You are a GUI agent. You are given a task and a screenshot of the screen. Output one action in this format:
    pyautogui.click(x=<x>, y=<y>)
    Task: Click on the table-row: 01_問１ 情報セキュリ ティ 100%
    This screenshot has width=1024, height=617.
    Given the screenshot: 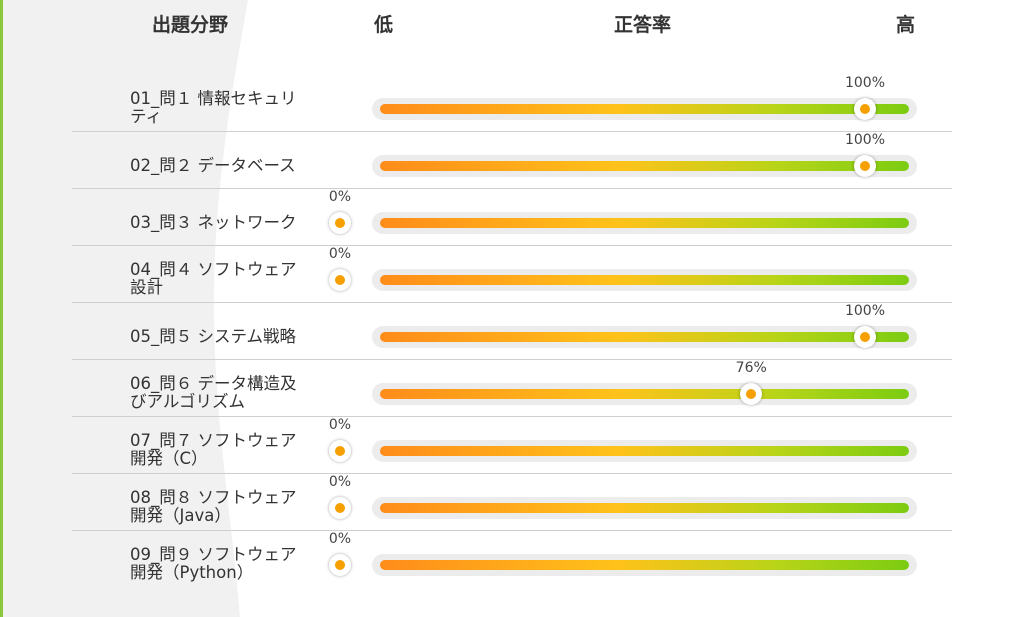 What is the action you would take?
    pyautogui.click(x=512, y=103)
    